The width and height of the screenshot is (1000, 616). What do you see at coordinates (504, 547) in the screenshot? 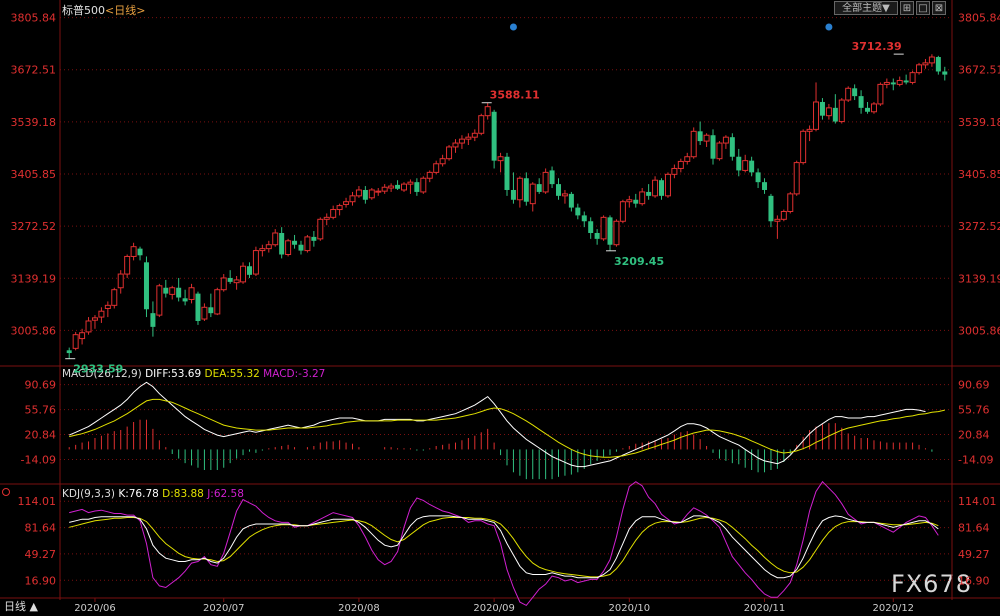
I see `kdj-k-line` at bounding box center [504, 547].